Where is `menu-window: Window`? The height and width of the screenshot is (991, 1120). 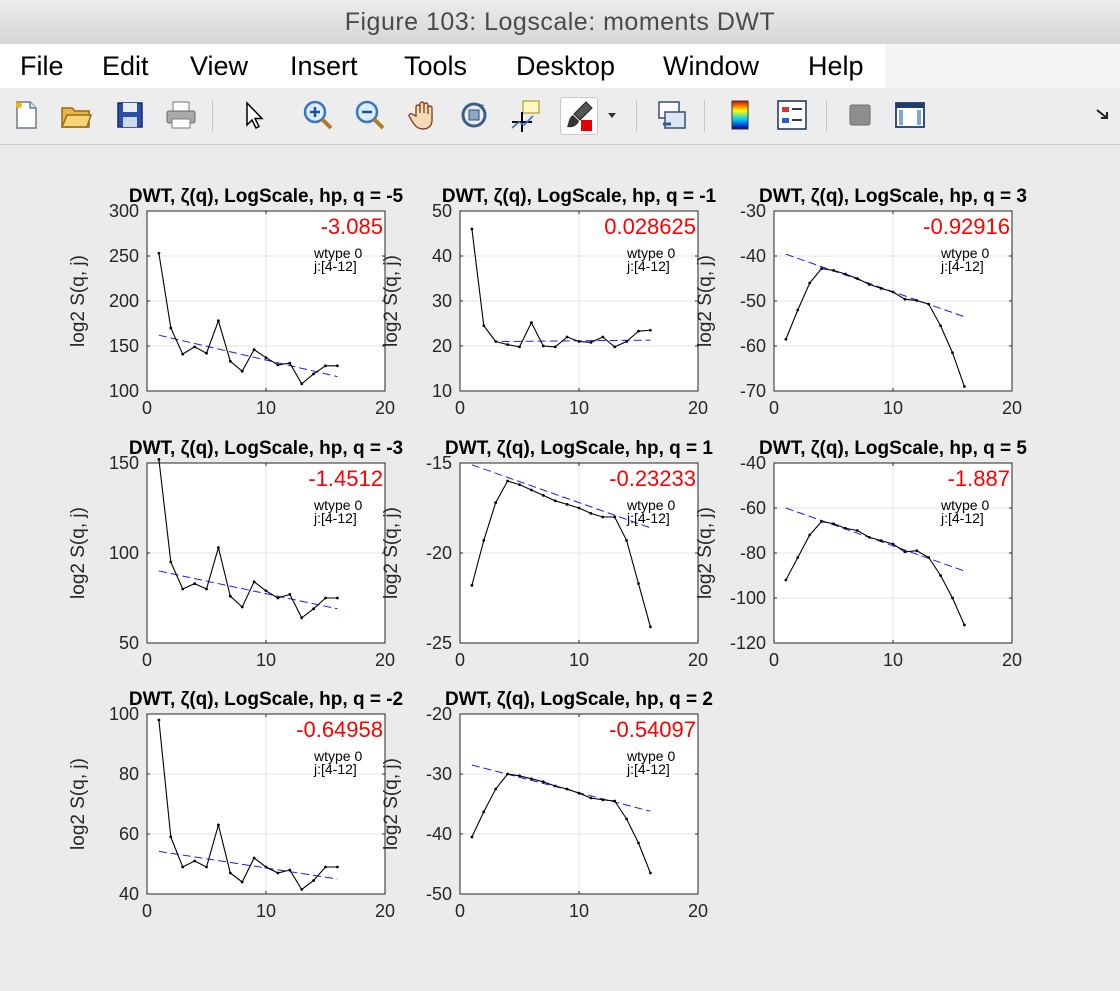 menu-window: Window is located at coordinates (711, 66).